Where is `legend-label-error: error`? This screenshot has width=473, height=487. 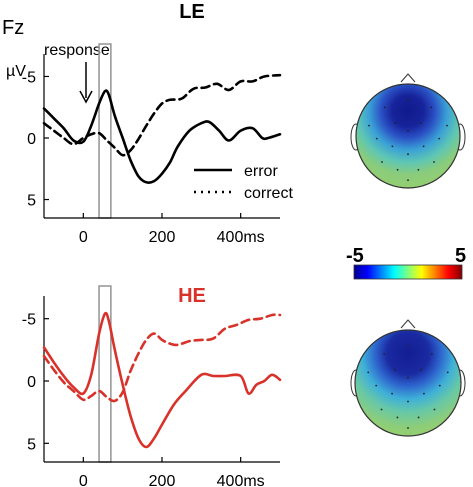
legend-label-error: error is located at coordinates (261, 171).